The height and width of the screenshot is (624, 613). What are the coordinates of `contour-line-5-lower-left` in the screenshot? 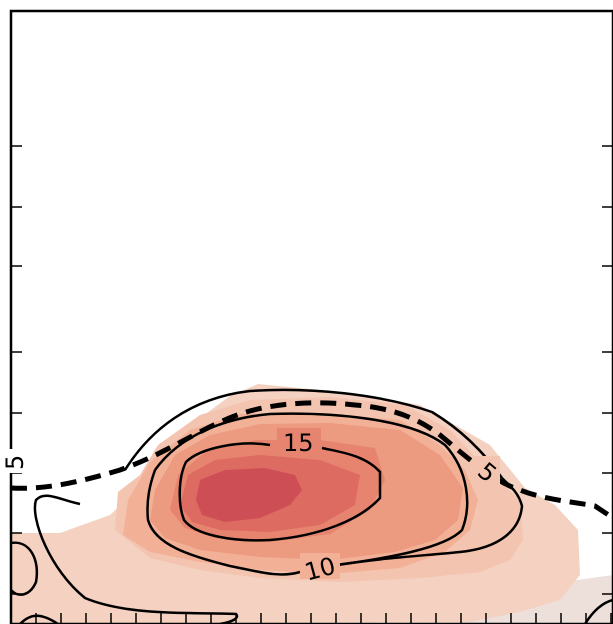 It's located at (136, 559).